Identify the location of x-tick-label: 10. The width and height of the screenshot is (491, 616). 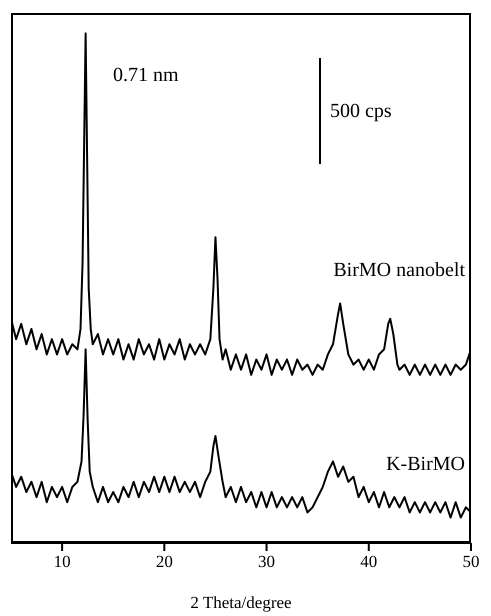
(62, 562).